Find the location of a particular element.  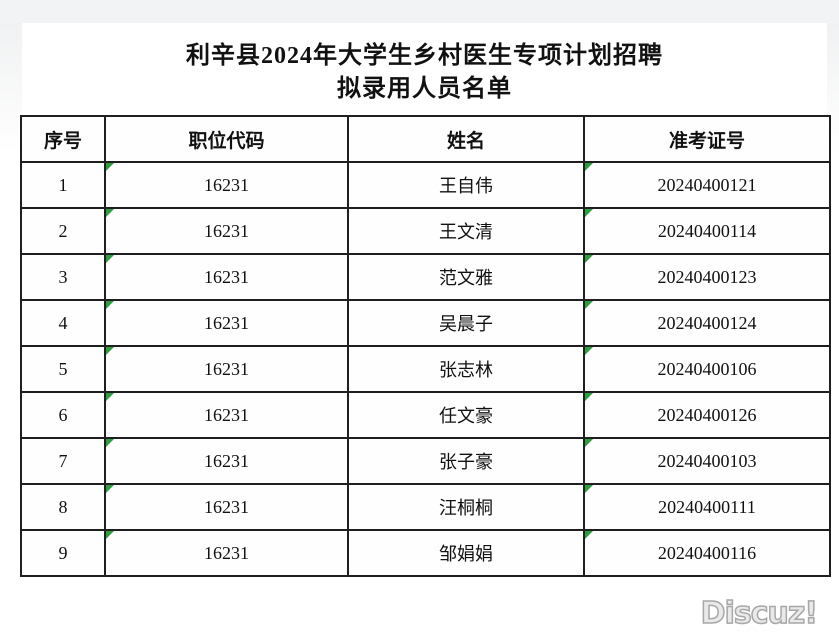

page-title: 利辛县2024年大学生乡村医生专项计划招聘 拟录用人员名单 is located at coordinates (424, 73).